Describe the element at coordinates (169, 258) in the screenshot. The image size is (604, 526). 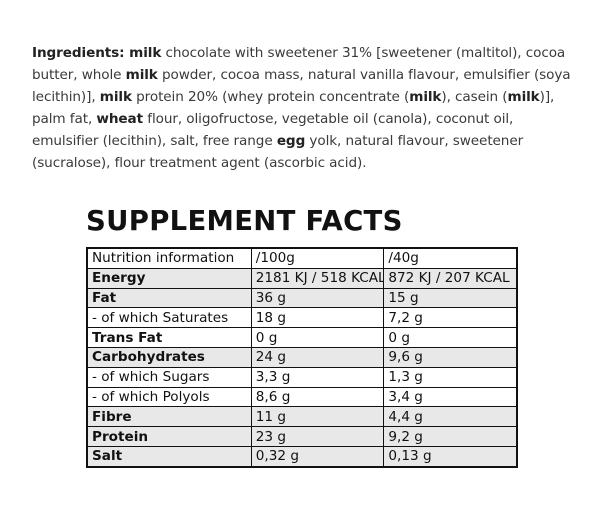
I see `header-nutrition-information: Nutrition information` at that location.